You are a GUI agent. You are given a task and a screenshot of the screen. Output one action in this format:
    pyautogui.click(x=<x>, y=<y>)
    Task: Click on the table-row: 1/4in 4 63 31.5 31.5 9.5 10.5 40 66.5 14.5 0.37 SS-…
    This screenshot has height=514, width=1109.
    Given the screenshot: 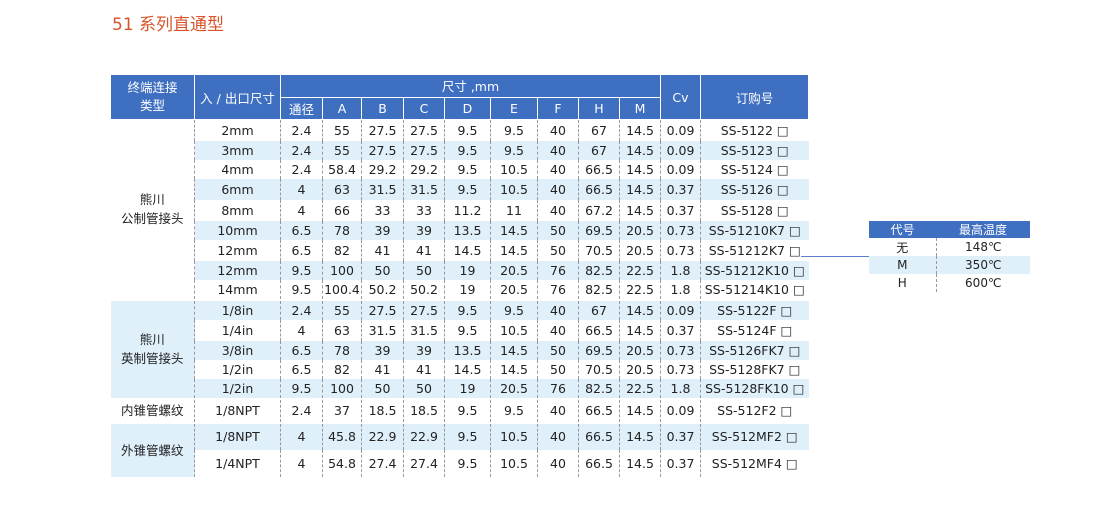 What is the action you would take?
    pyautogui.click(x=460, y=330)
    